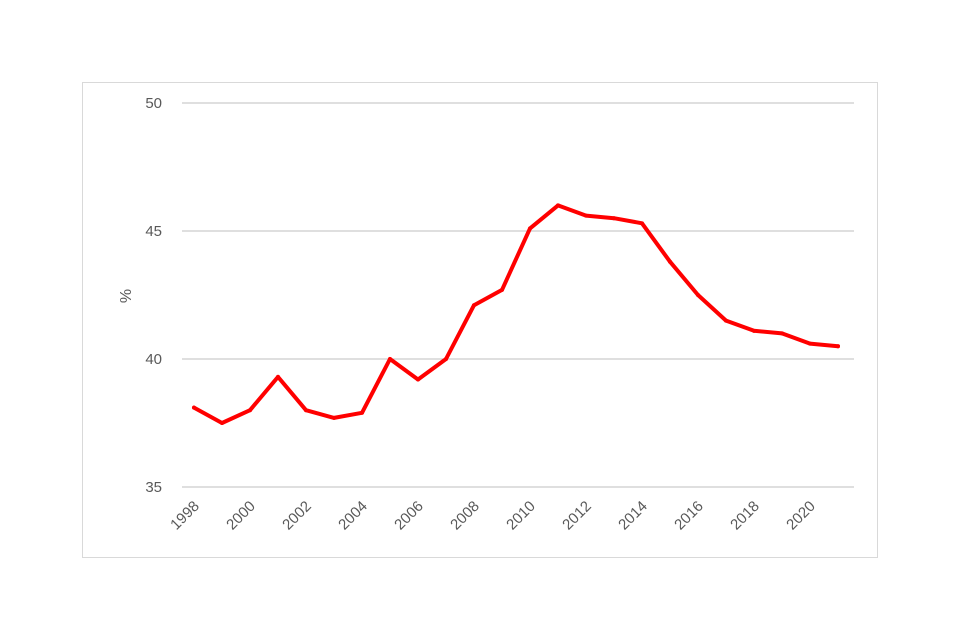 This screenshot has width=960, height=640. I want to click on data-point-2020, so click(810, 343).